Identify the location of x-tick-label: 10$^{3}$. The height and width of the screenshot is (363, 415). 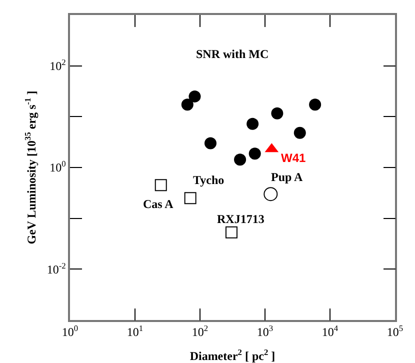
(265, 332).